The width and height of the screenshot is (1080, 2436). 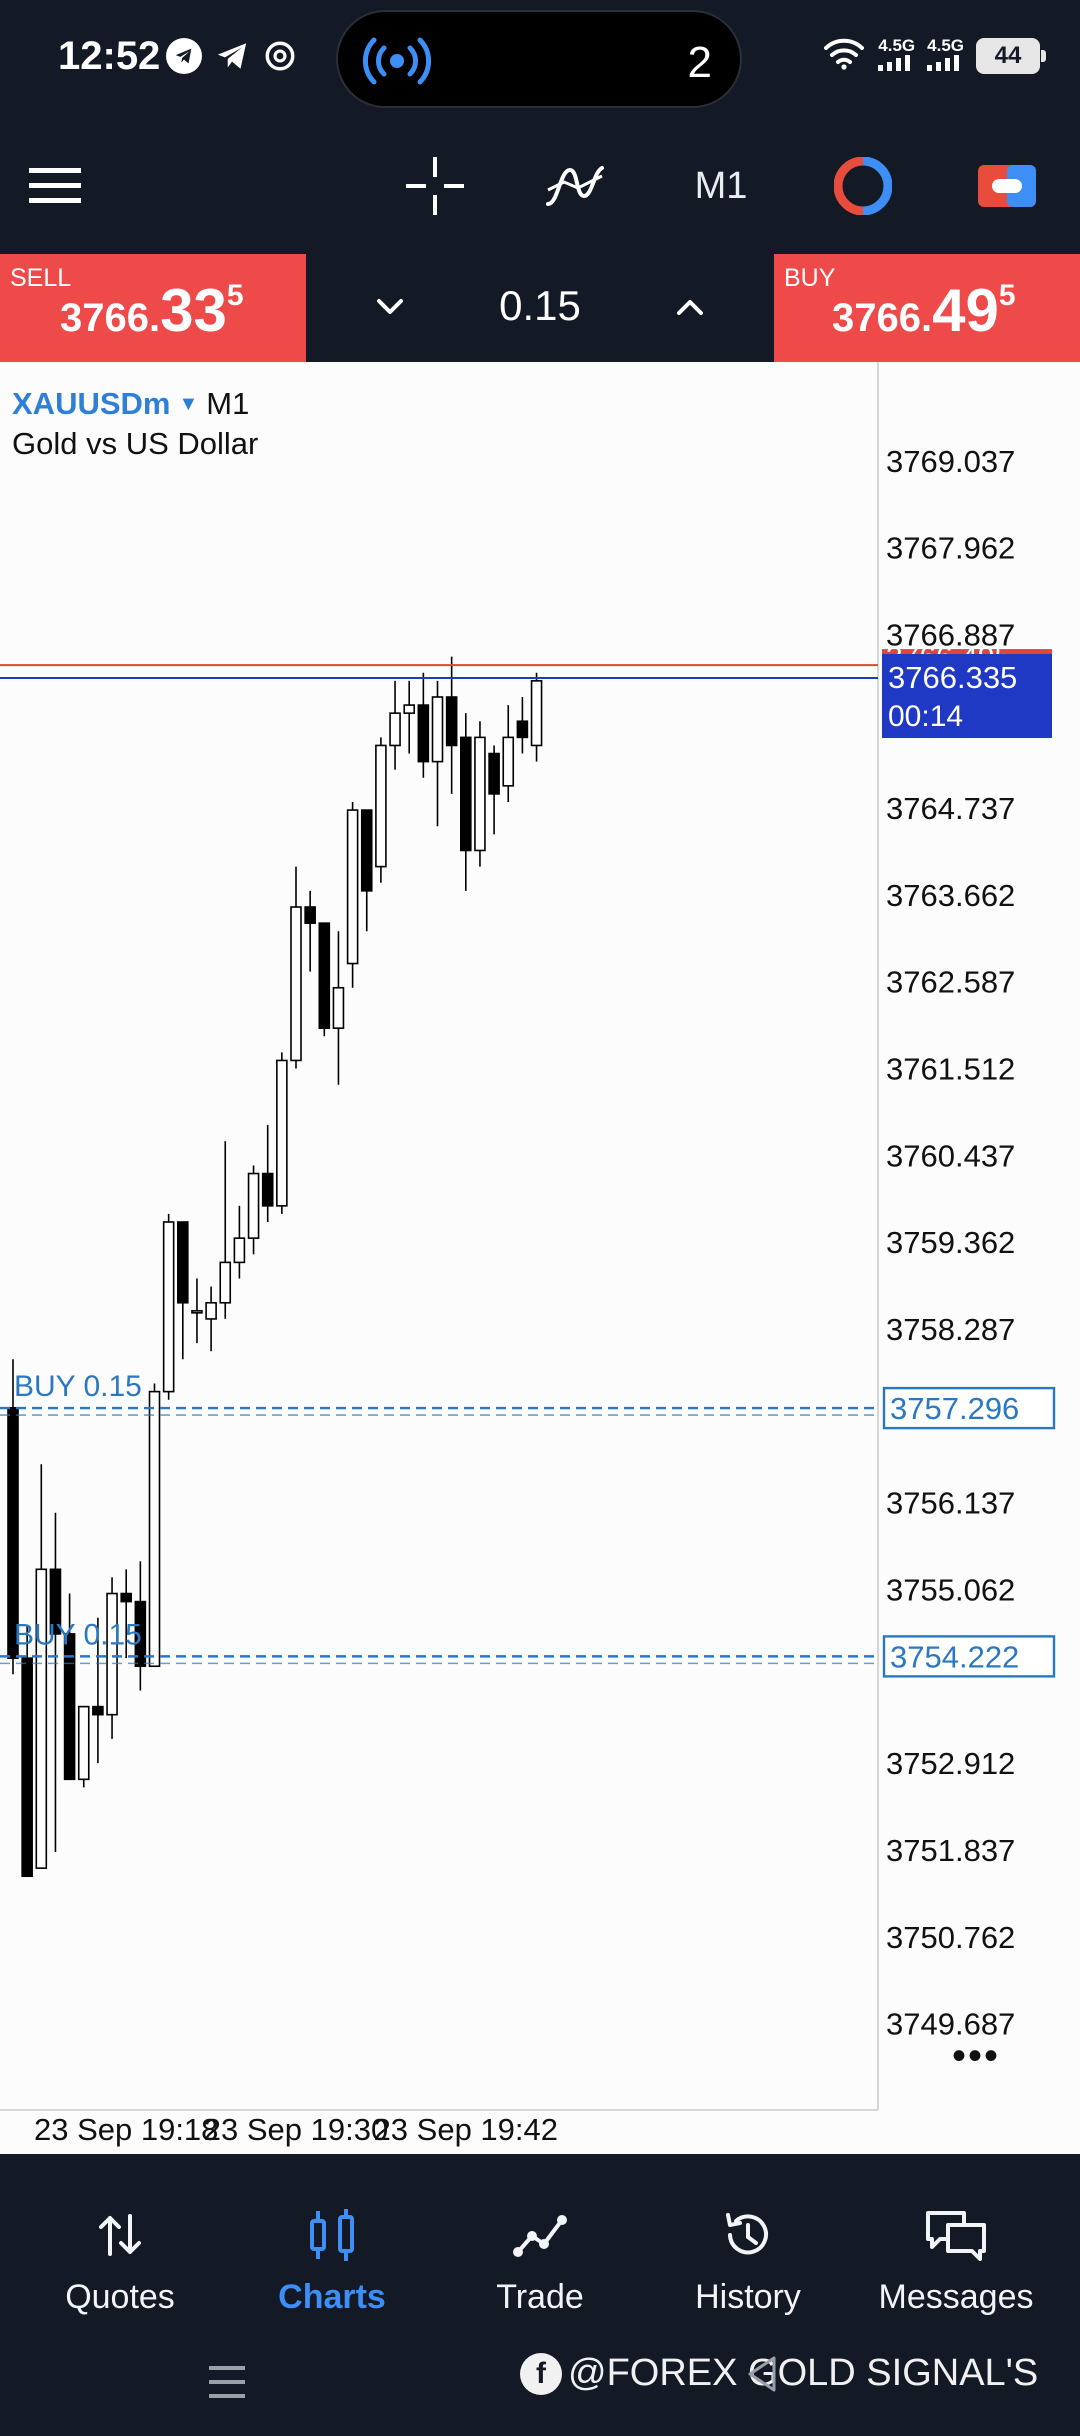 What do you see at coordinates (748, 2235) in the screenshot?
I see `history-icon` at bounding box center [748, 2235].